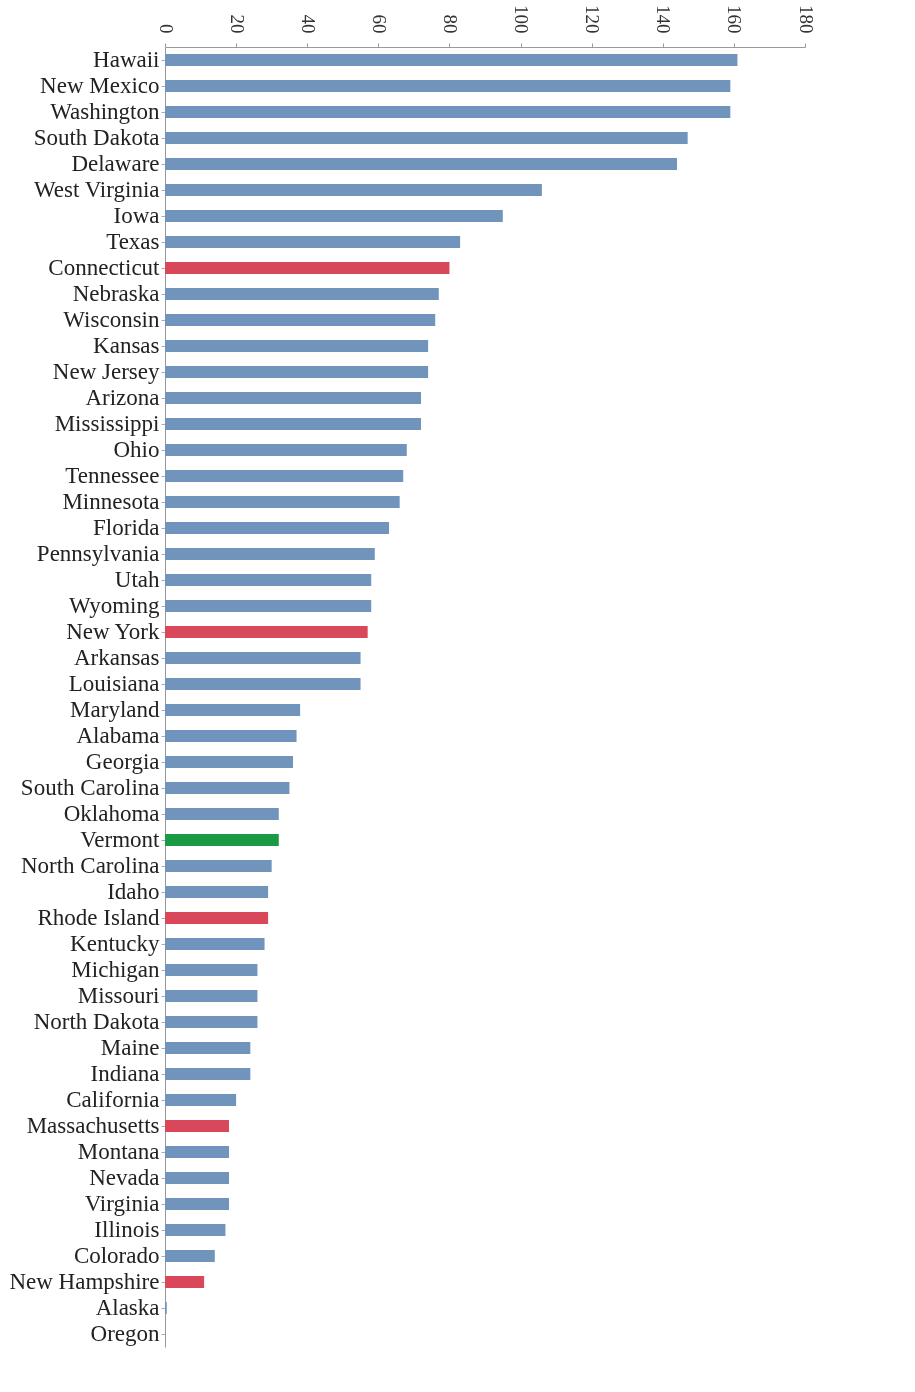  Describe the element at coordinates (126, 345) in the screenshot. I see `y-tick-label: Kansas` at that location.